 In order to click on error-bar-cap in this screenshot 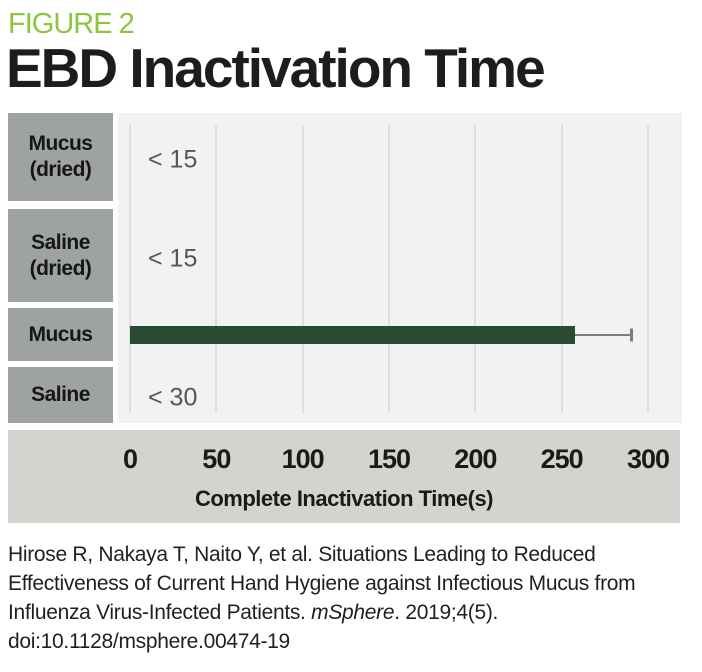, I will do `click(631, 334)`.